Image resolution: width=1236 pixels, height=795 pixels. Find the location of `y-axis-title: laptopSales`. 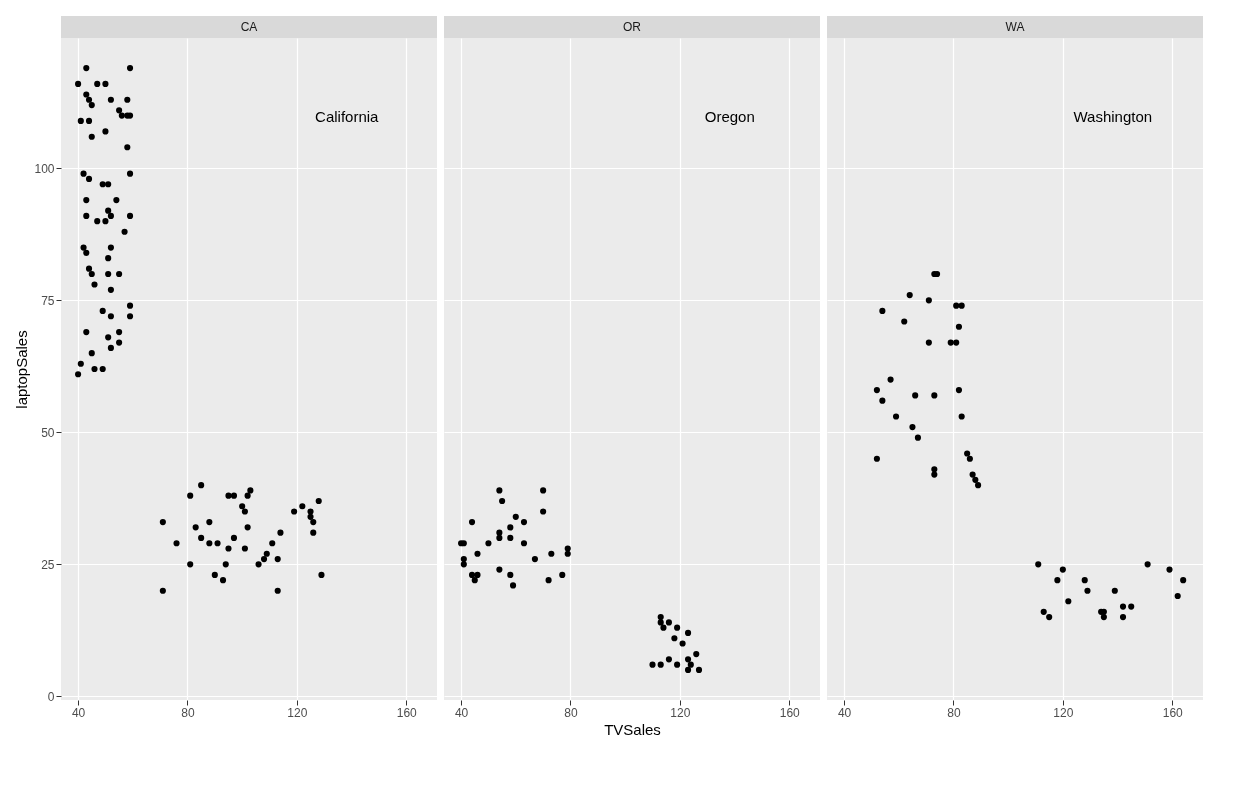

y-axis-title: laptopSales is located at coordinates (22, 369).